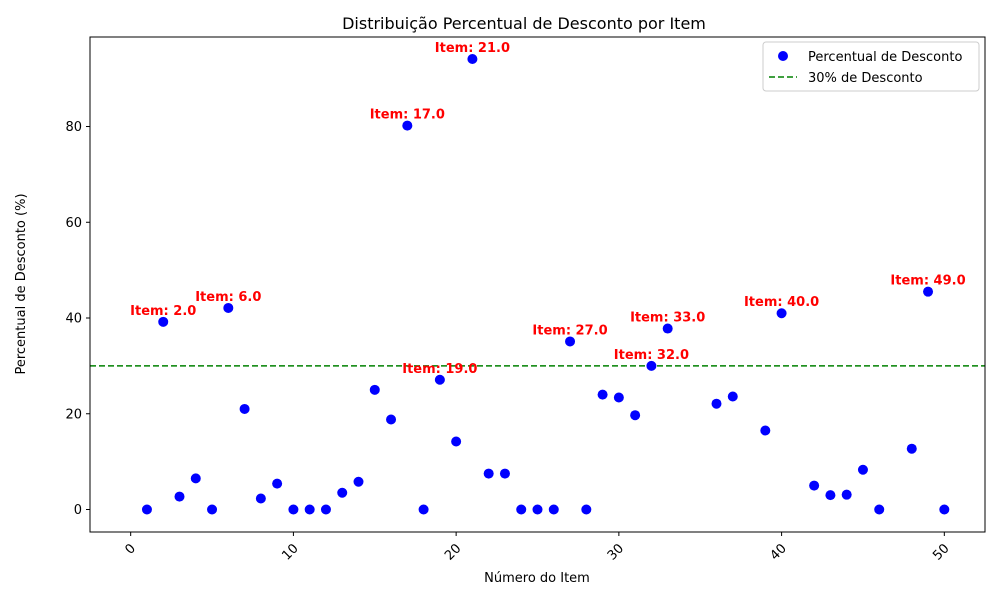 This screenshot has height=600, width=1000. Describe the element at coordinates (865, 78) in the screenshot. I see `legend-label-threshold: 30% de Desconto` at that location.